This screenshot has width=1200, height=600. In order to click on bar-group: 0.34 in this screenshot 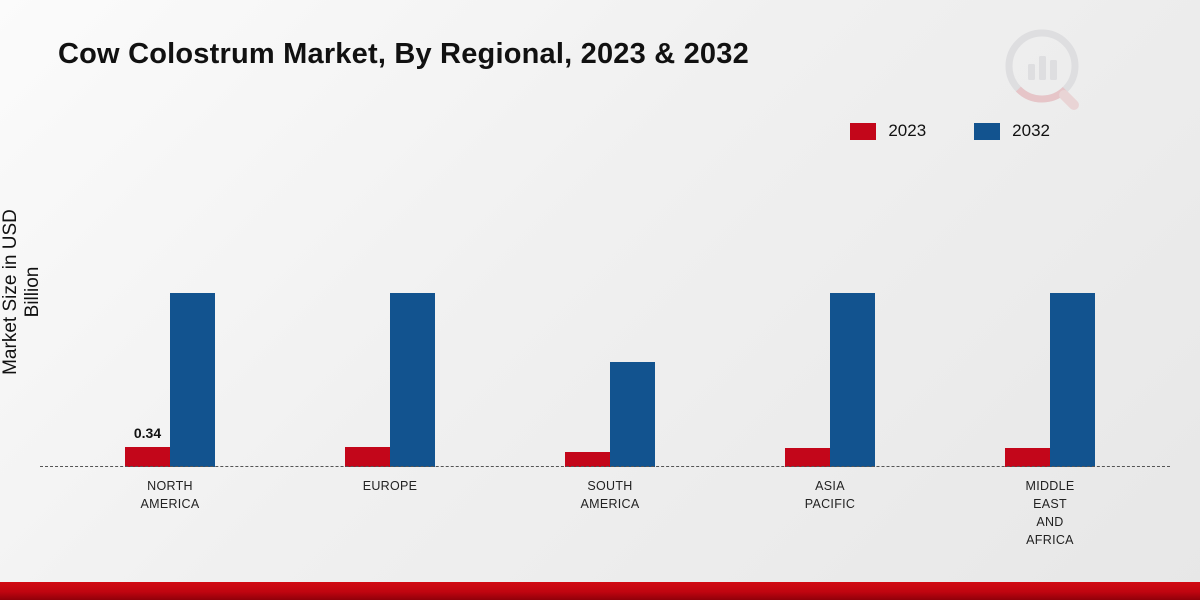, I will do `click(170, 362)`.